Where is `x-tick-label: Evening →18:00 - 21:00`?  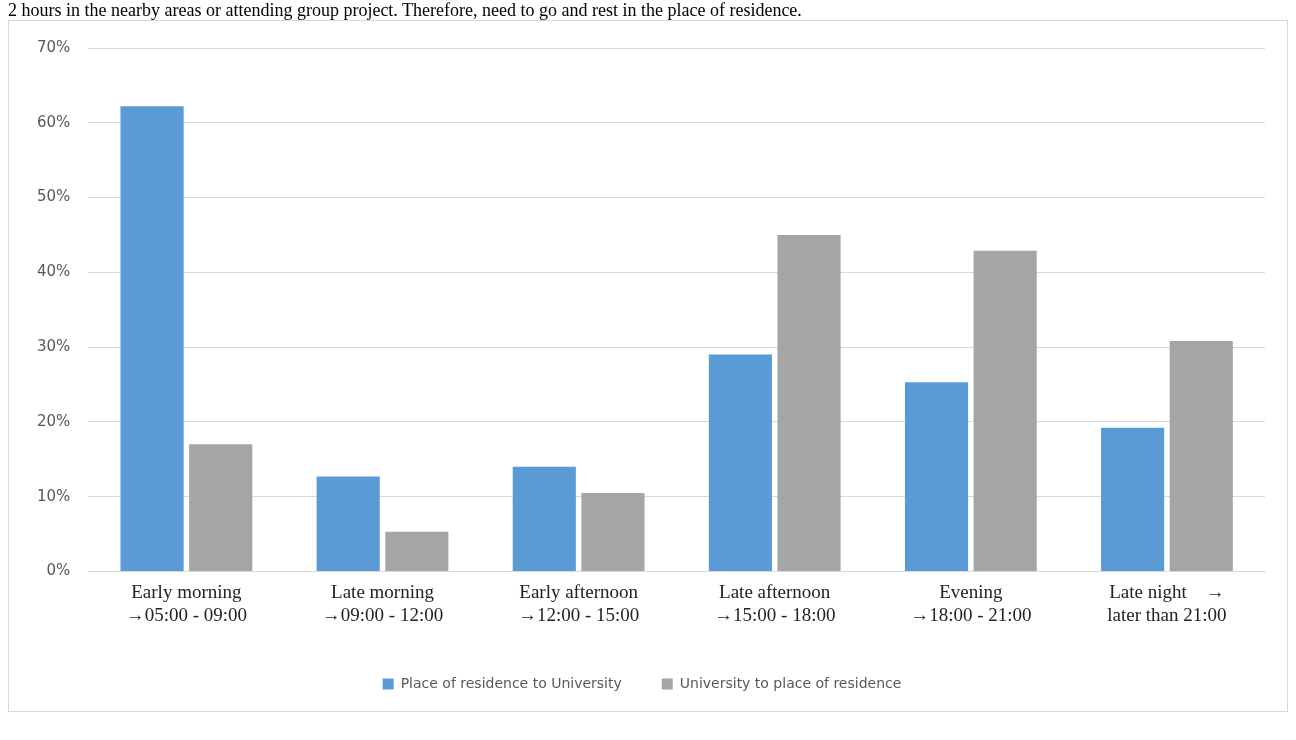 x-tick-label: Evening →18:00 - 21:00 is located at coordinates (971, 602).